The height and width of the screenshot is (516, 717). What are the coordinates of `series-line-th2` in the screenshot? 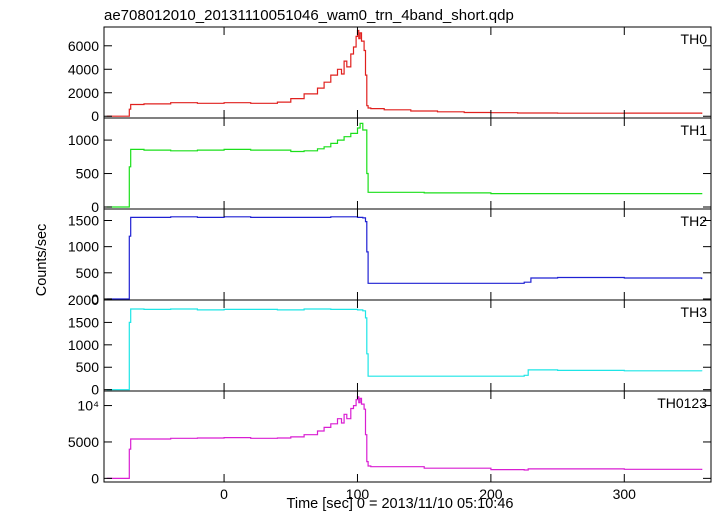 It's located at (404, 258).